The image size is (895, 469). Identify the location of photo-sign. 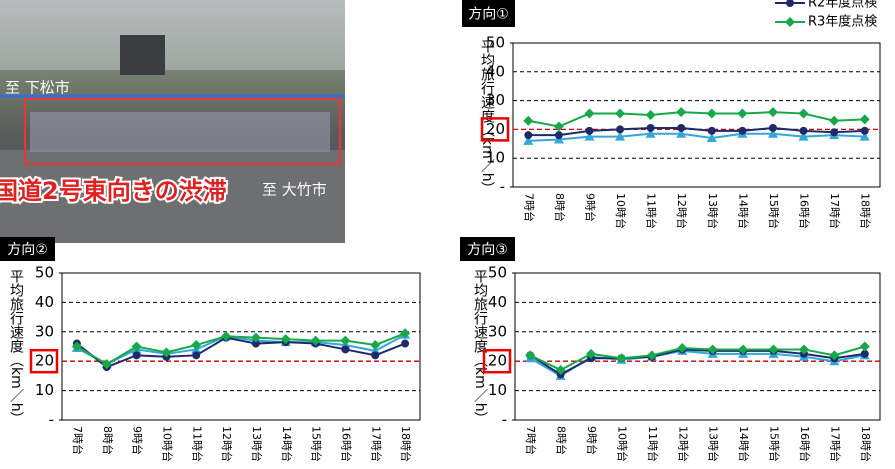
(142, 55).